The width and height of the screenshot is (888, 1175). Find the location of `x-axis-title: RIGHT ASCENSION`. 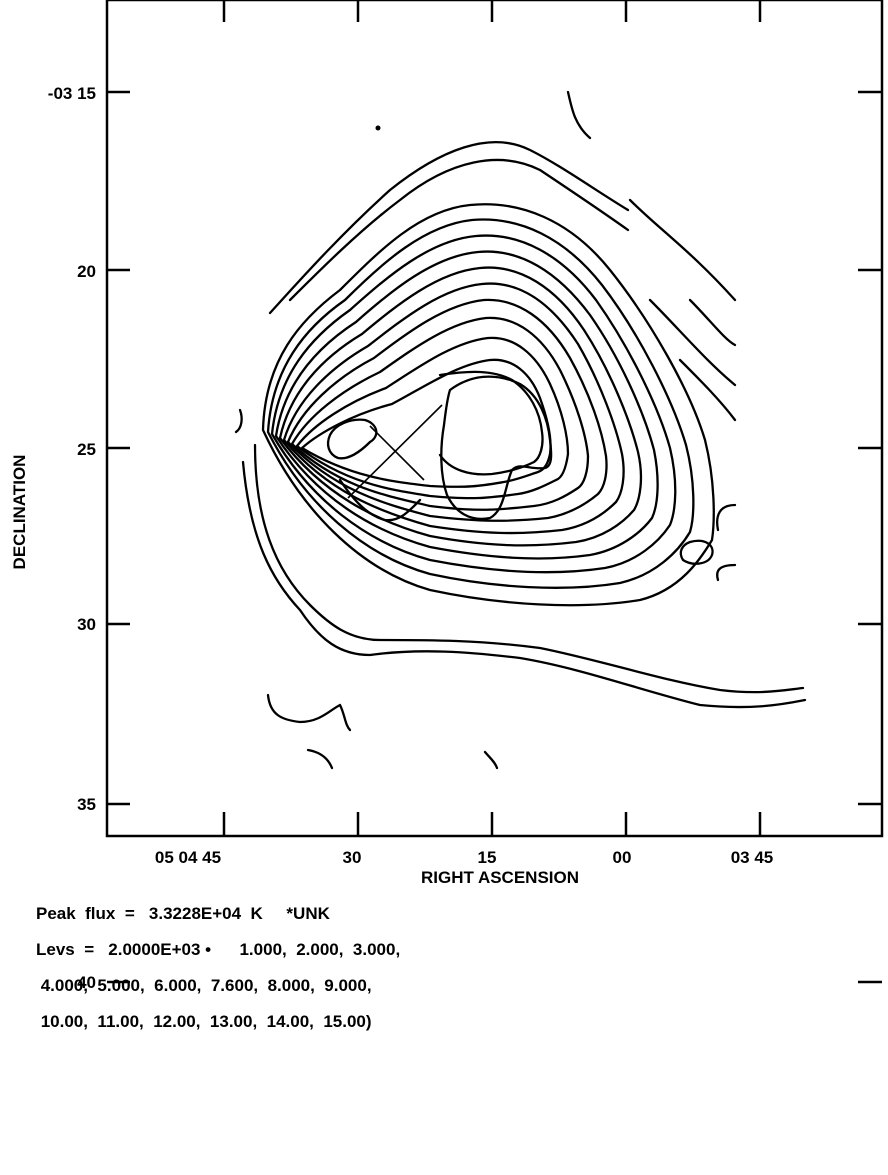

x-axis-title: RIGHT ASCENSION is located at coordinates (500, 877).